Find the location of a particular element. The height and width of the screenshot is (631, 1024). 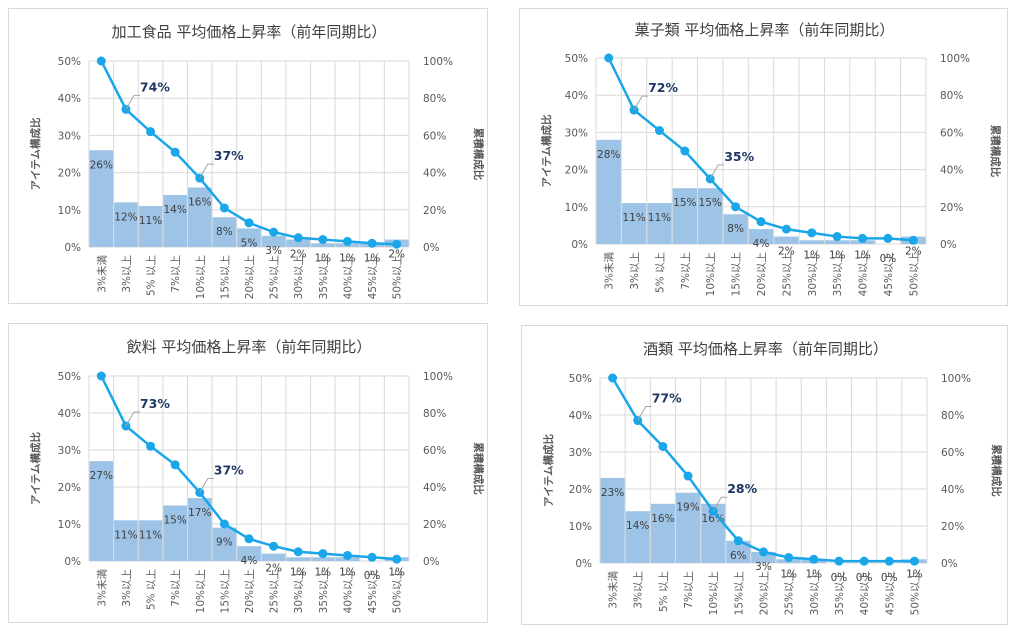

y2-tick-label: 100% is located at coordinates (956, 379).